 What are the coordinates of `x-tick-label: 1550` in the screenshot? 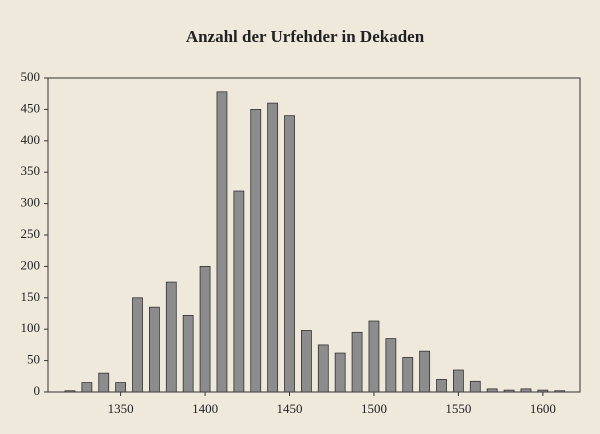 It's located at (458, 408).